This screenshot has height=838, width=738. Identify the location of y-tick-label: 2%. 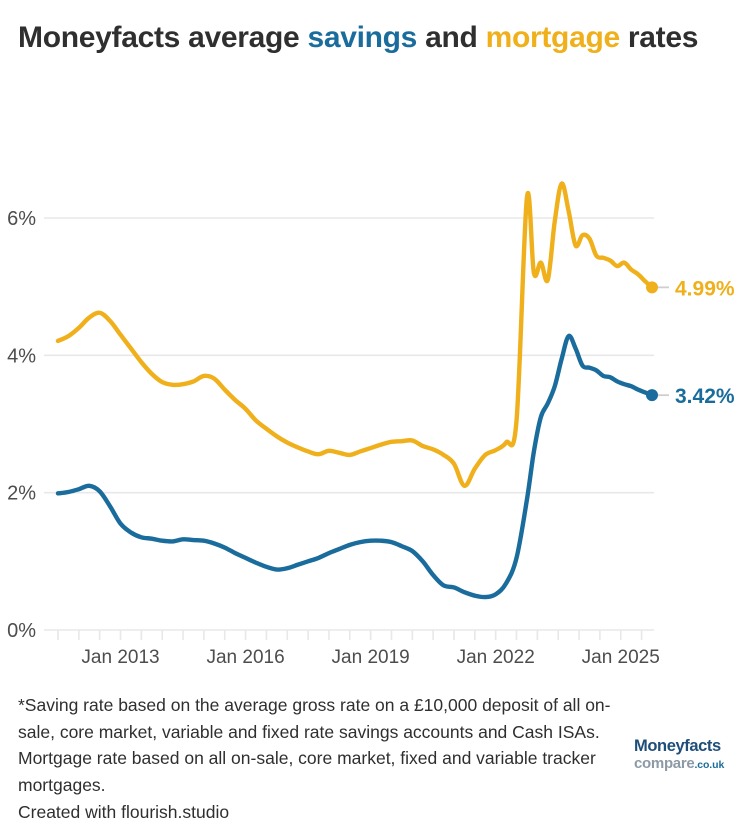
(21, 494).